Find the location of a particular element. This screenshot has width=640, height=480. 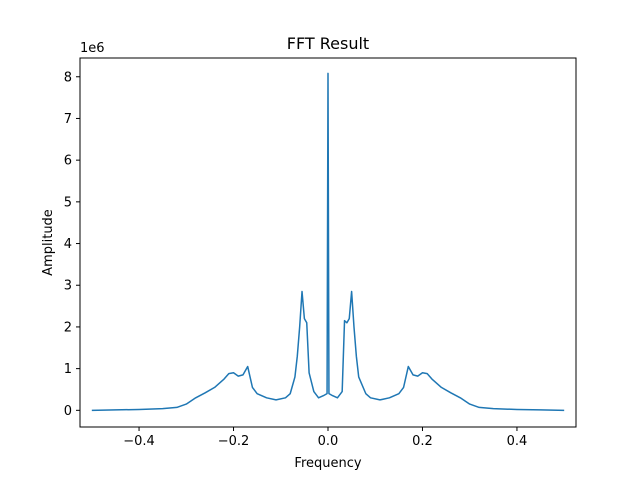

x-axis: −0.4 −0.2 0.0 0.2 0.4 is located at coordinates (325, 438).